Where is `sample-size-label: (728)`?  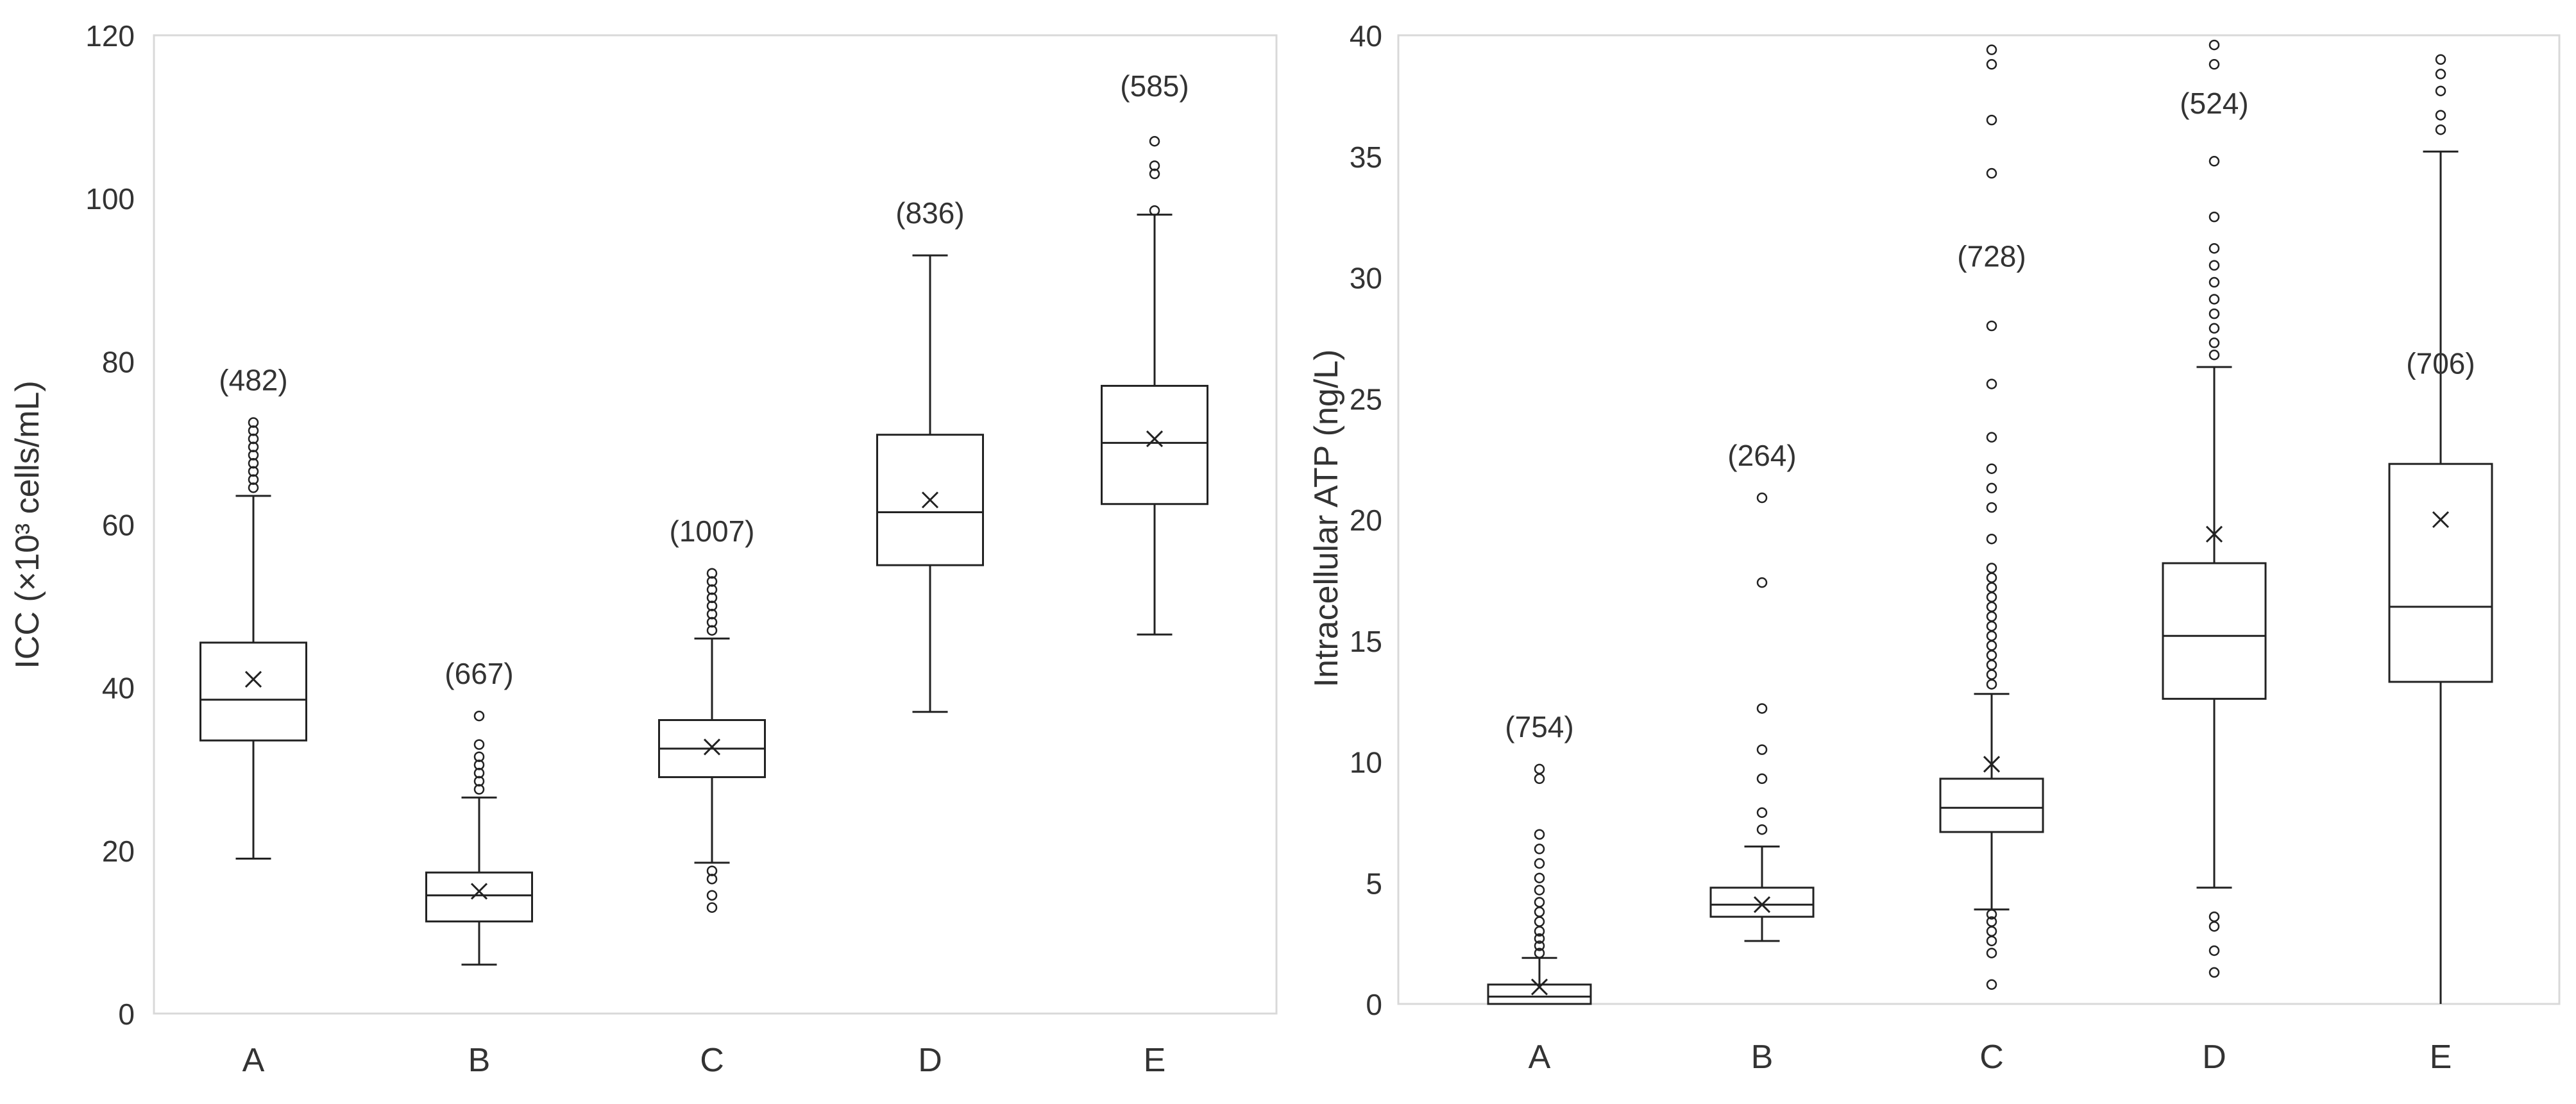
sample-size-label: (728) is located at coordinates (1991, 256).